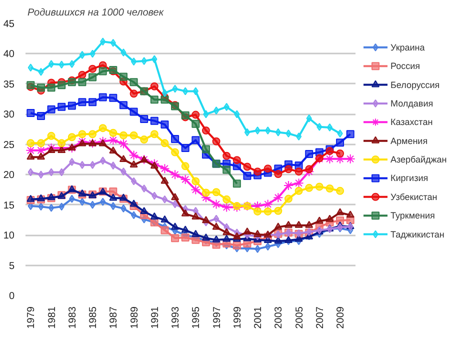 The width and height of the screenshot is (474, 345). What do you see at coordinates (279, 317) in the screenshot?
I see `x-tick-label: 2003` at bounding box center [279, 317].